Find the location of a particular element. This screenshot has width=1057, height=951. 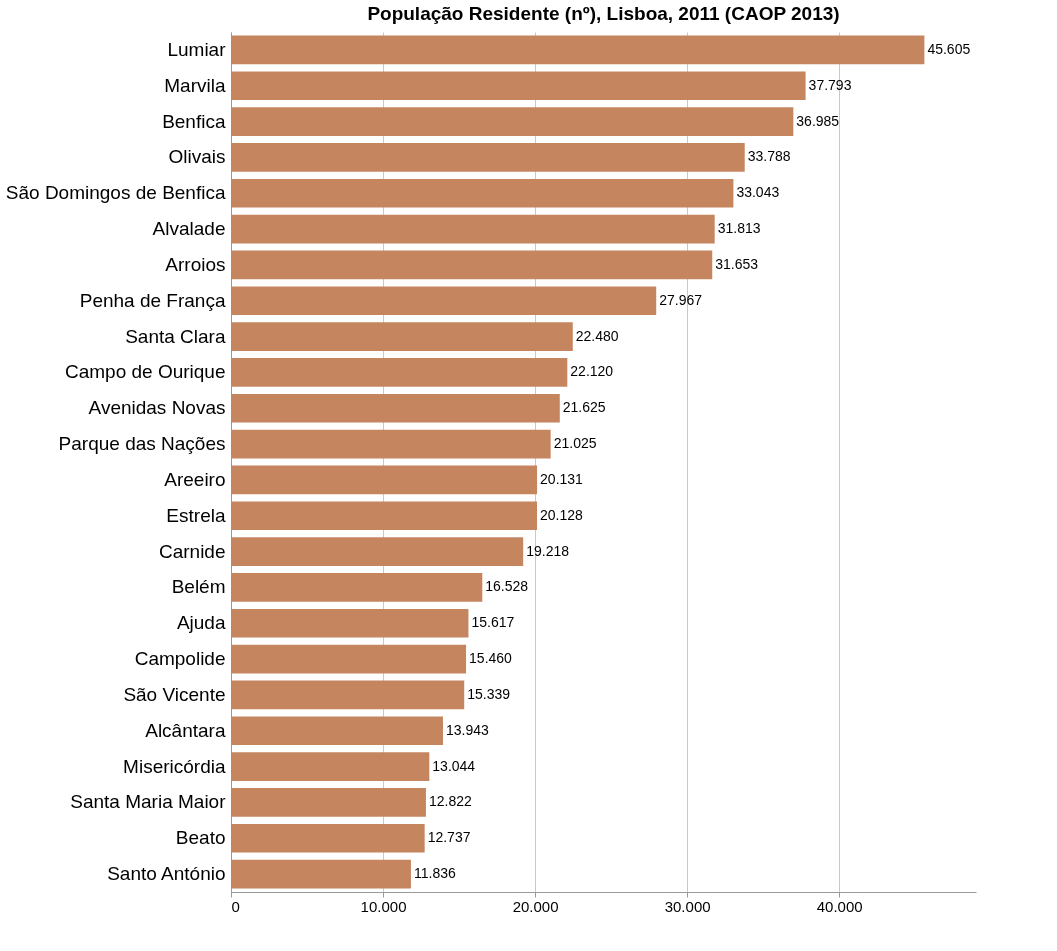

y-tick-label: Santa Maria Maior is located at coordinates (148, 802).